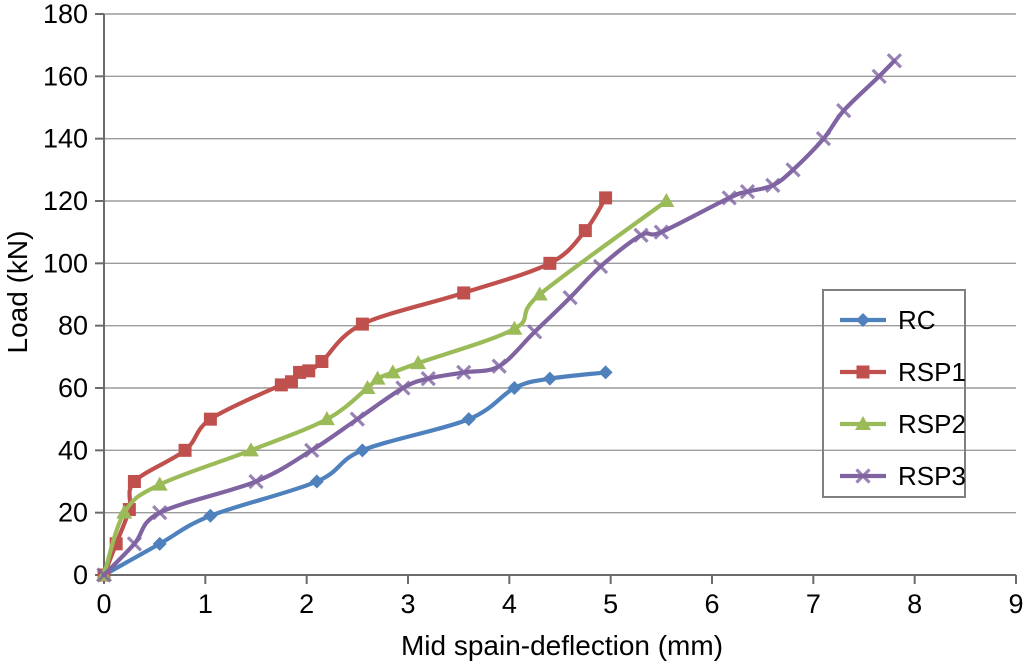 The width and height of the screenshot is (1024, 666). I want to click on legend-marker-diamond-icon, so click(863, 320).